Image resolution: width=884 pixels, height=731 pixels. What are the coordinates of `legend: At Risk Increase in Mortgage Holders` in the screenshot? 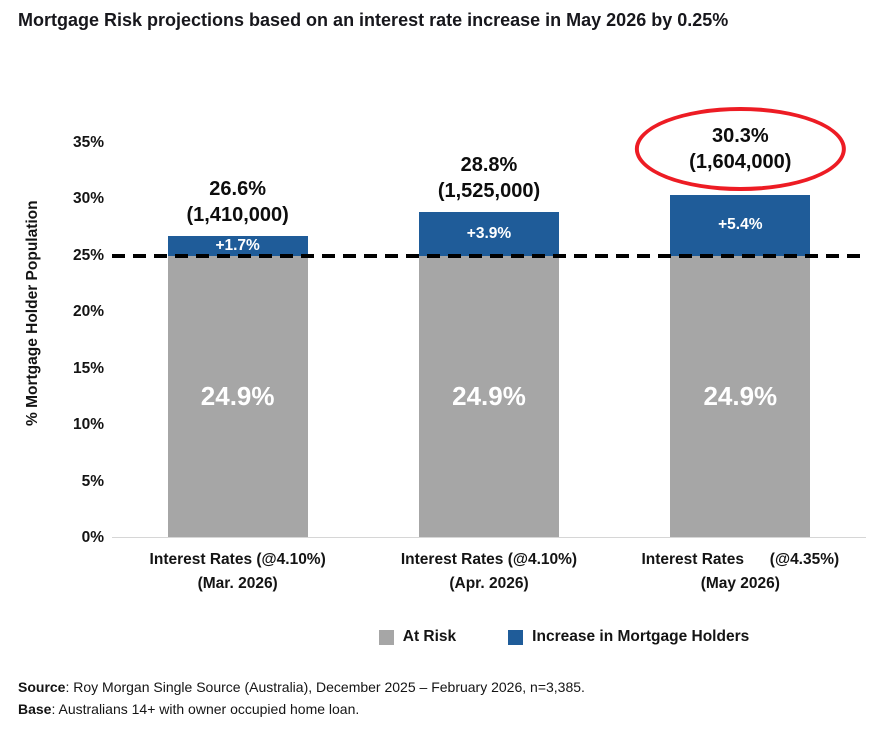 It's located at (564, 637).